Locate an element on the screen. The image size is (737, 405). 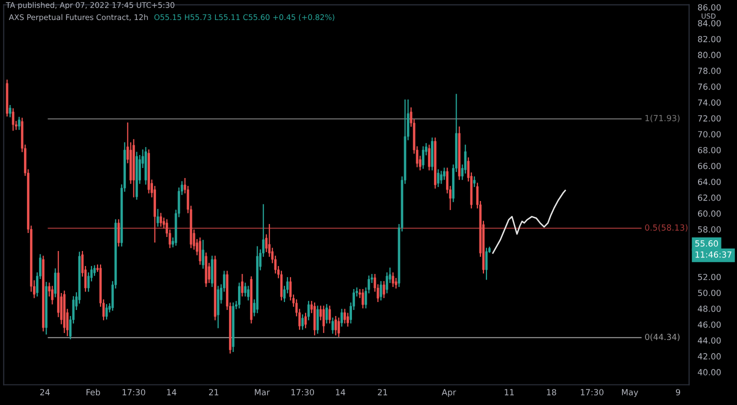
y-tick-label: 74.00 is located at coordinates (709, 102).